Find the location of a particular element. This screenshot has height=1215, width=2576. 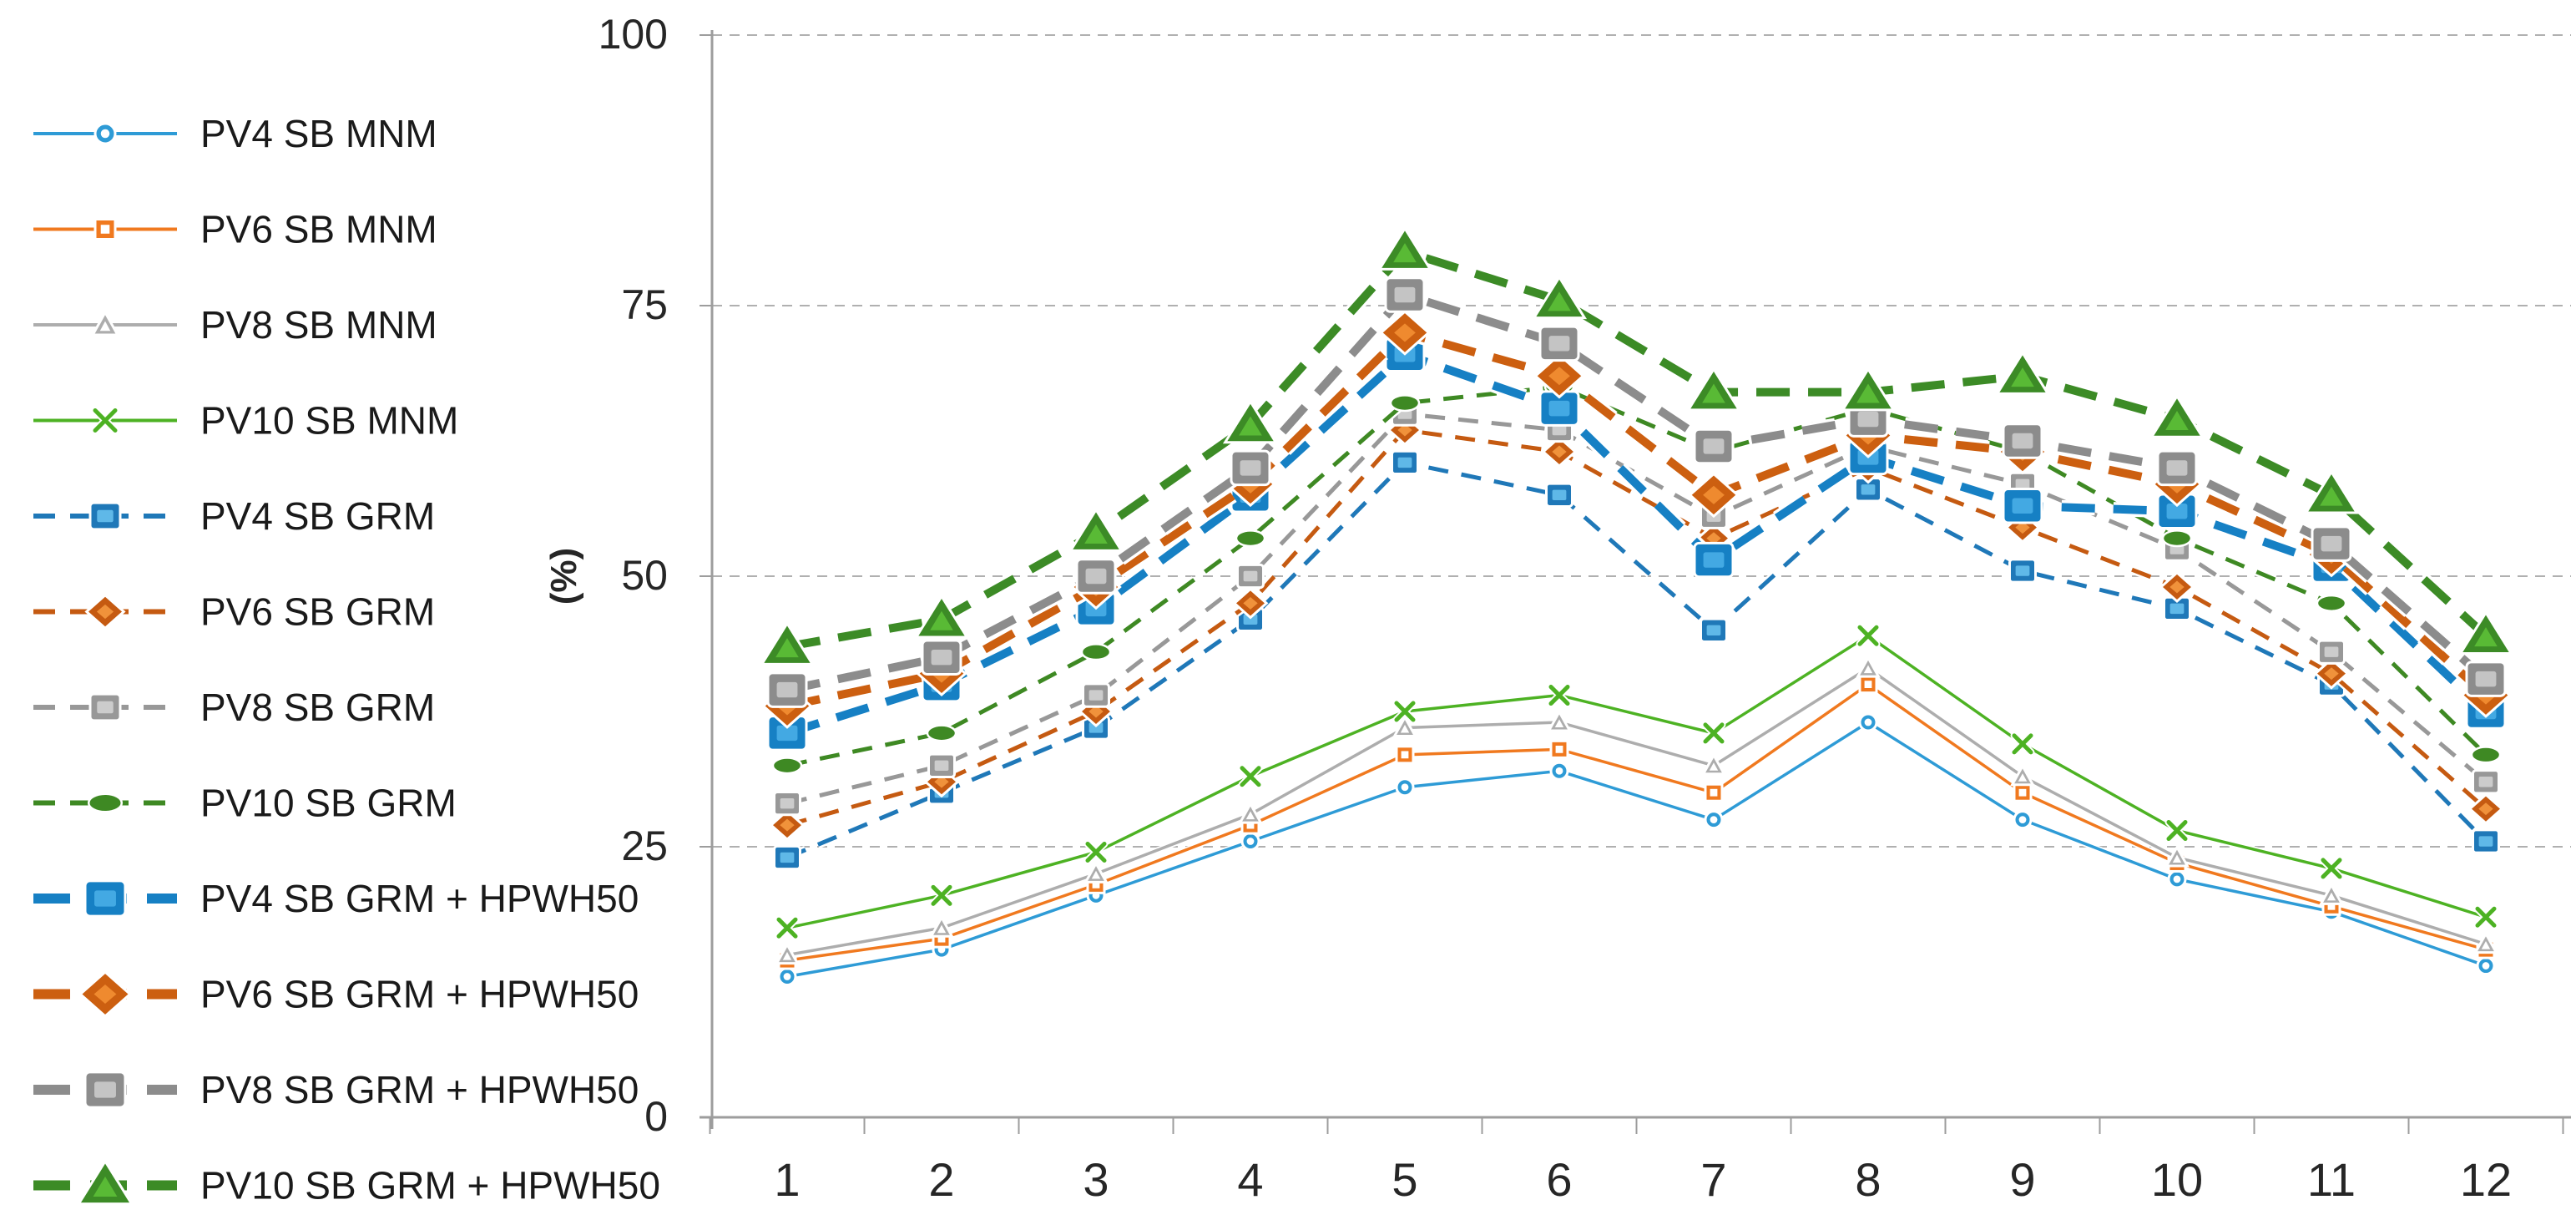

legend-item: PV4 SB GRM + HPWH50 is located at coordinates (336, 899).